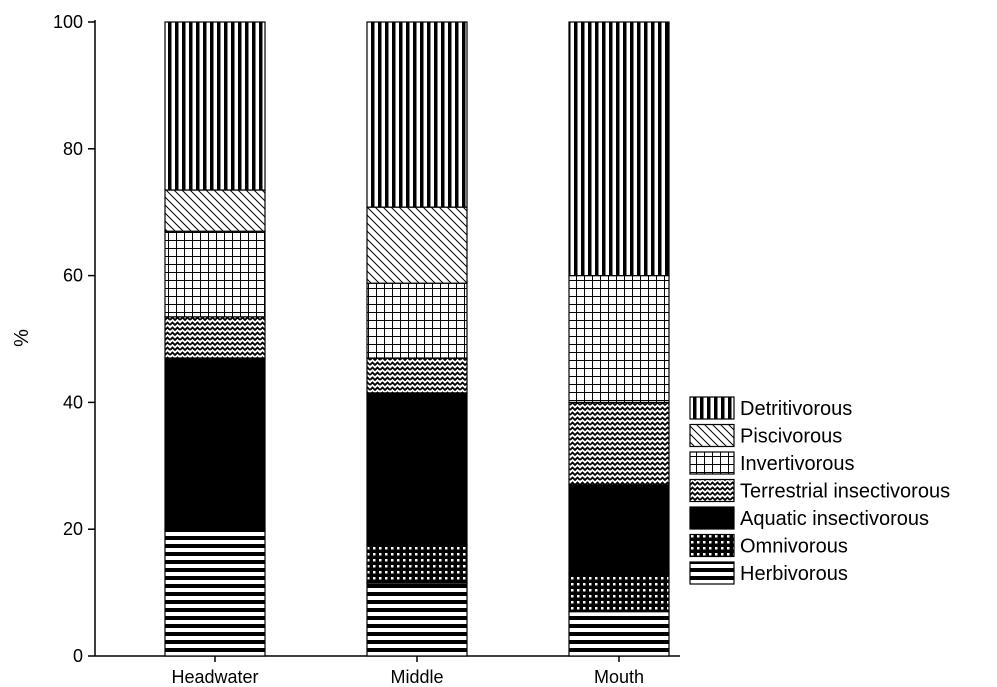 The image size is (997, 687). What do you see at coordinates (796, 409) in the screenshot?
I see `legend-label: Detritivorous` at bounding box center [796, 409].